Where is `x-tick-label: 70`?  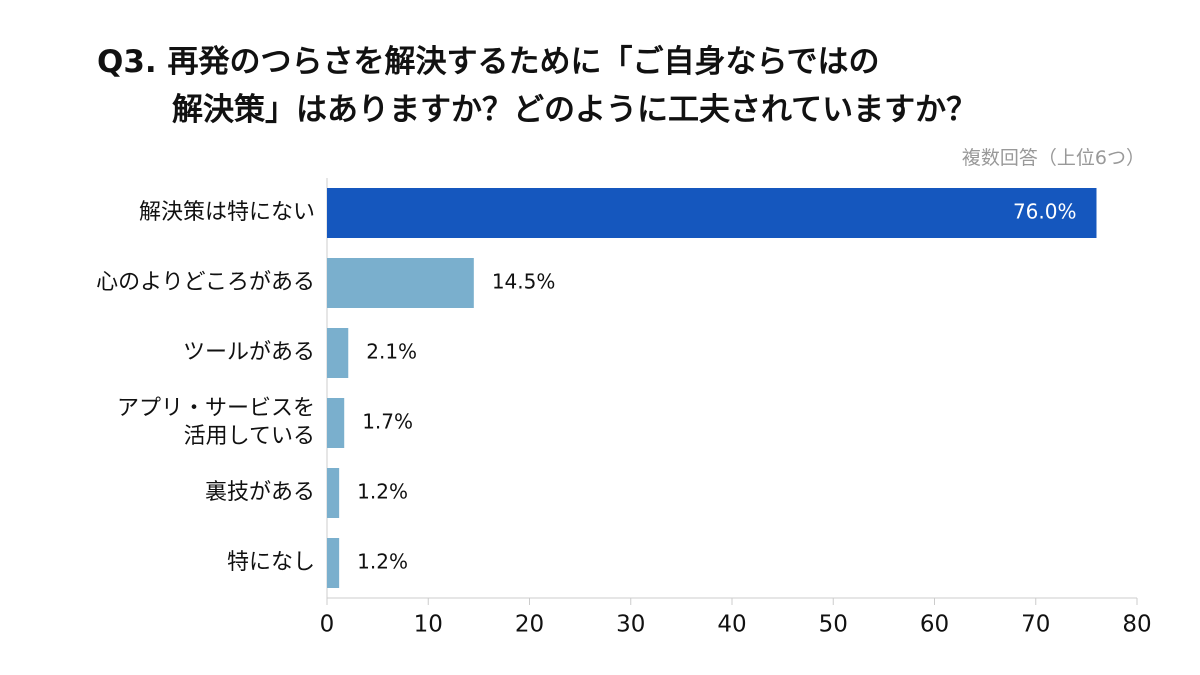 x-tick-label: 70 is located at coordinates (1035, 625).